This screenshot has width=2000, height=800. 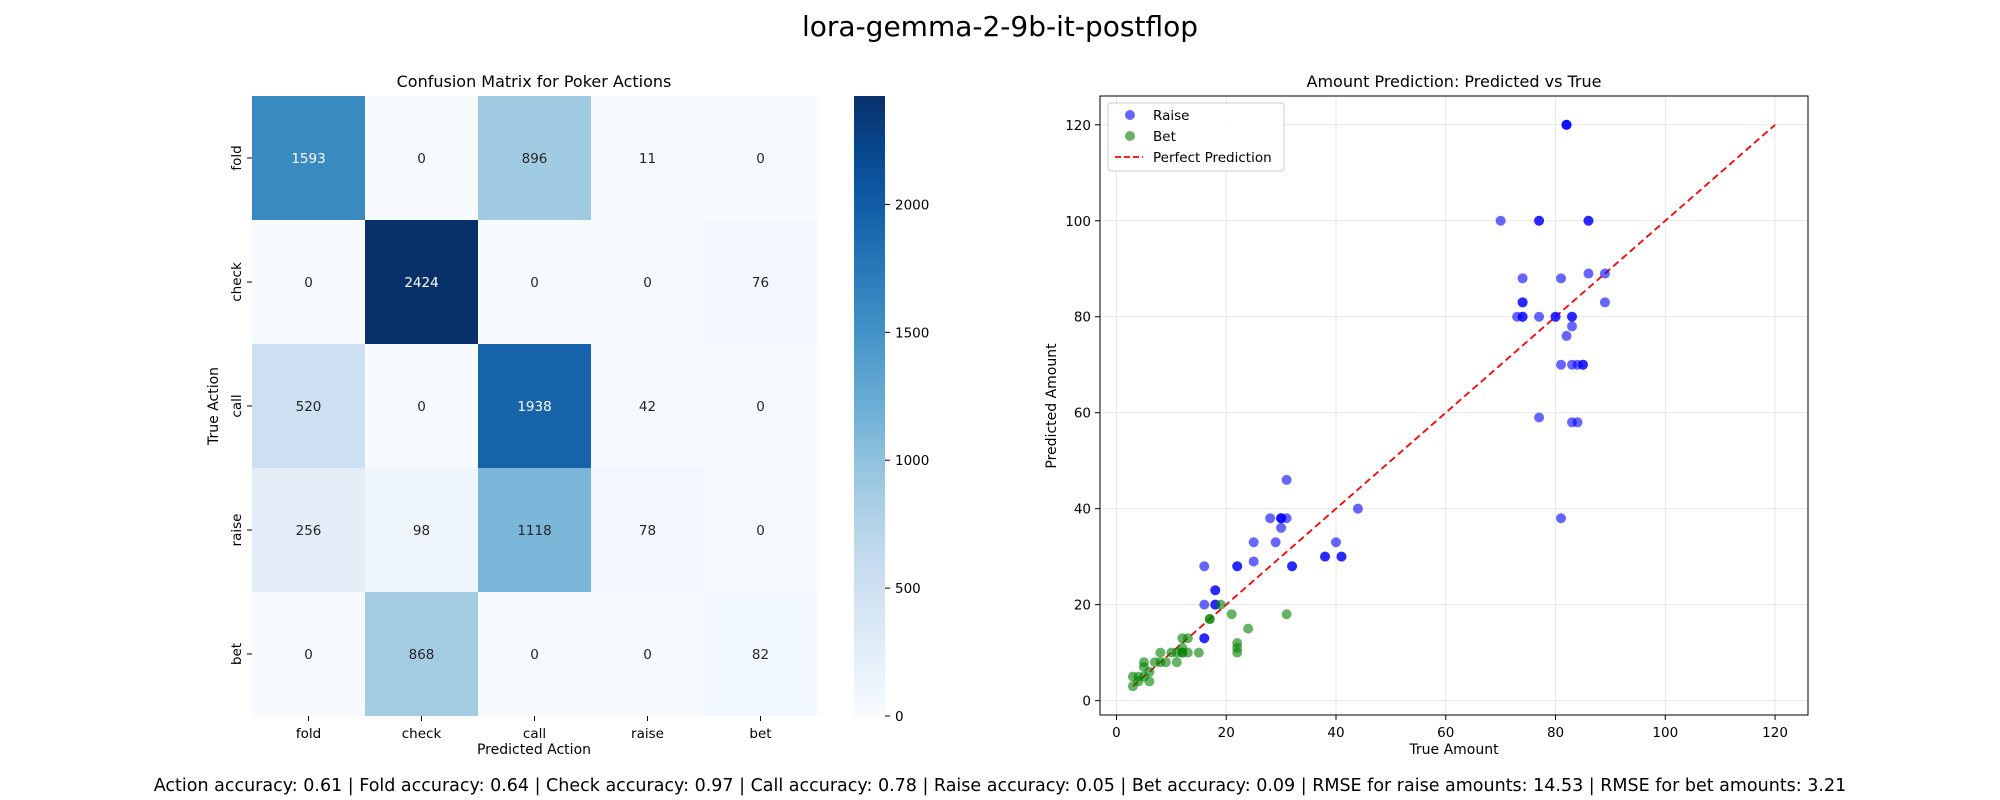 What do you see at coordinates (1226, 733) in the screenshot?
I see `scatter-xtick-label: 20` at bounding box center [1226, 733].